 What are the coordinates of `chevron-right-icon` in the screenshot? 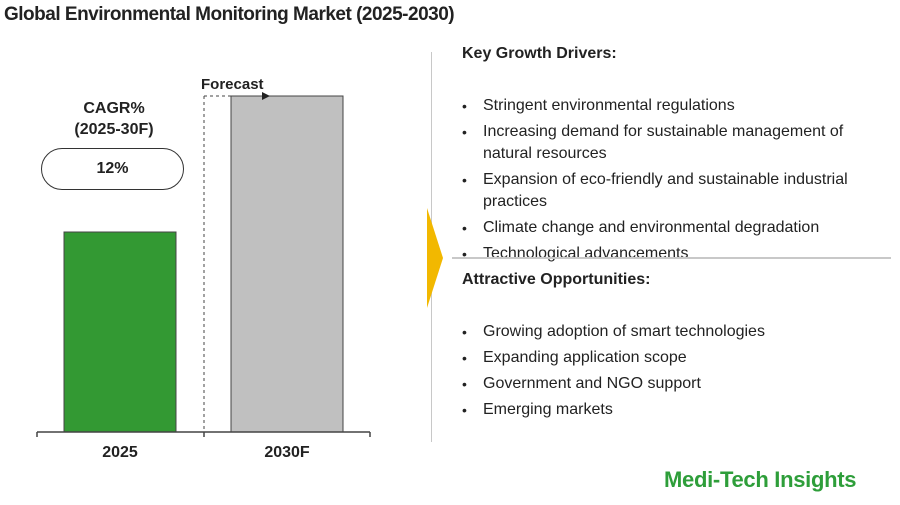 It's located at (435, 258).